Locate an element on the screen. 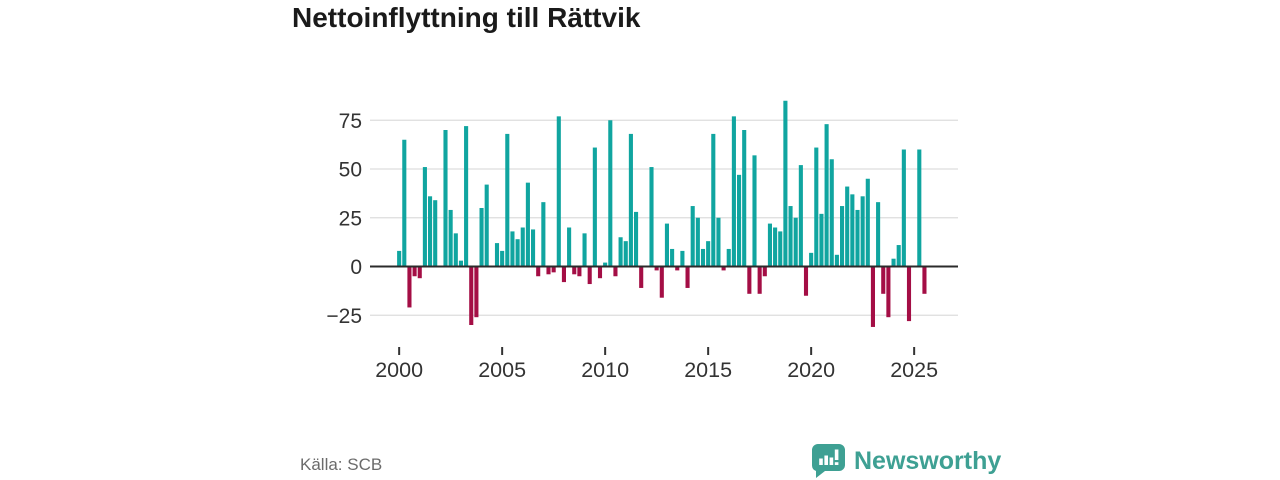  bar-2013-Q3 is located at coordinates (677, 268).